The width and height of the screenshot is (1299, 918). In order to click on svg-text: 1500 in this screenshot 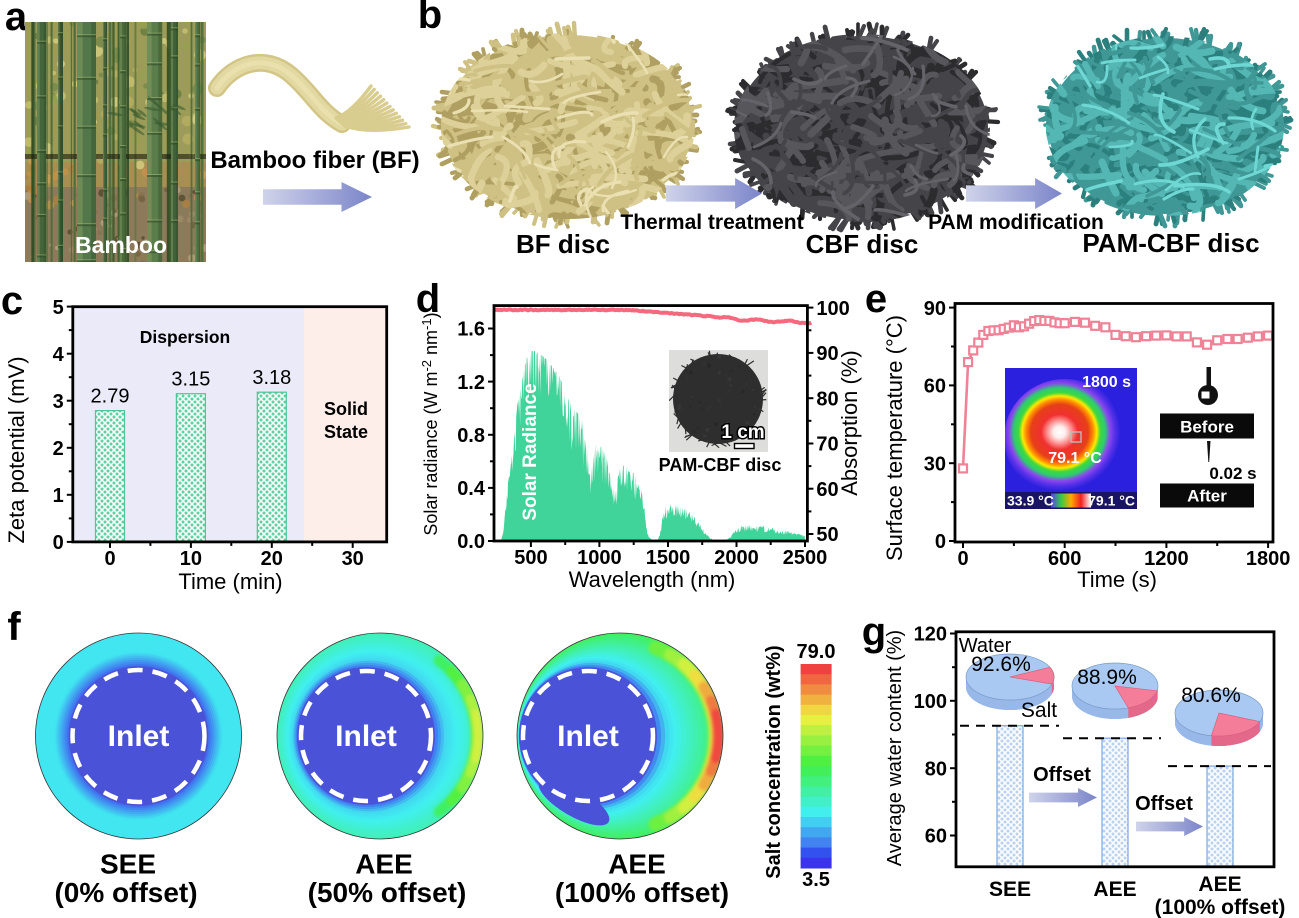, I will do `click(668, 558)`.